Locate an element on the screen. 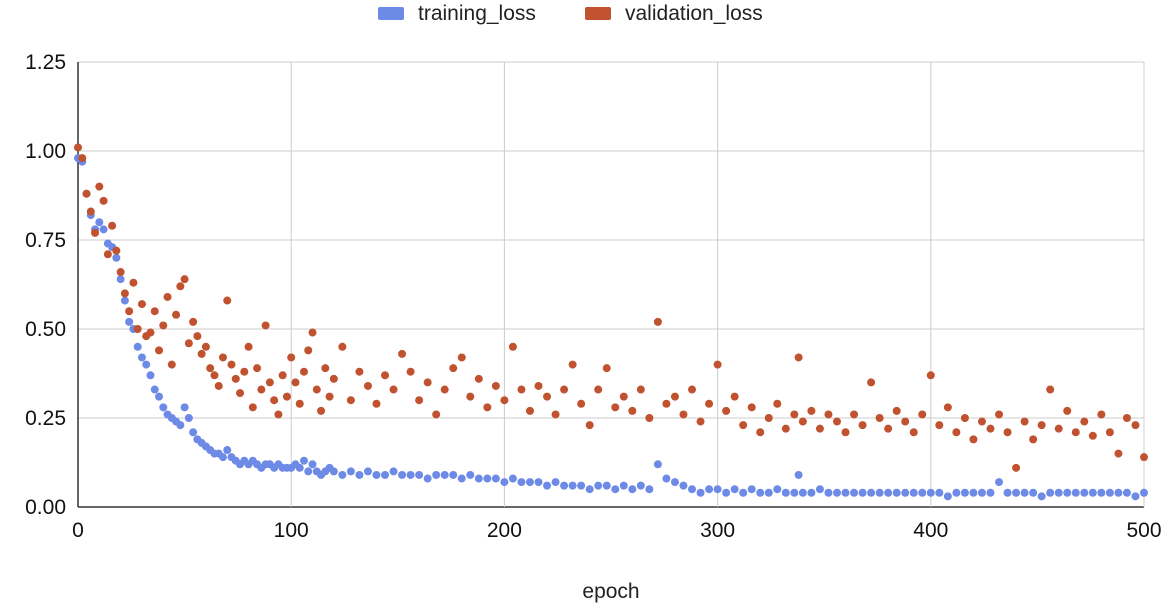  x-axis-title: epoch is located at coordinates (610, 591).